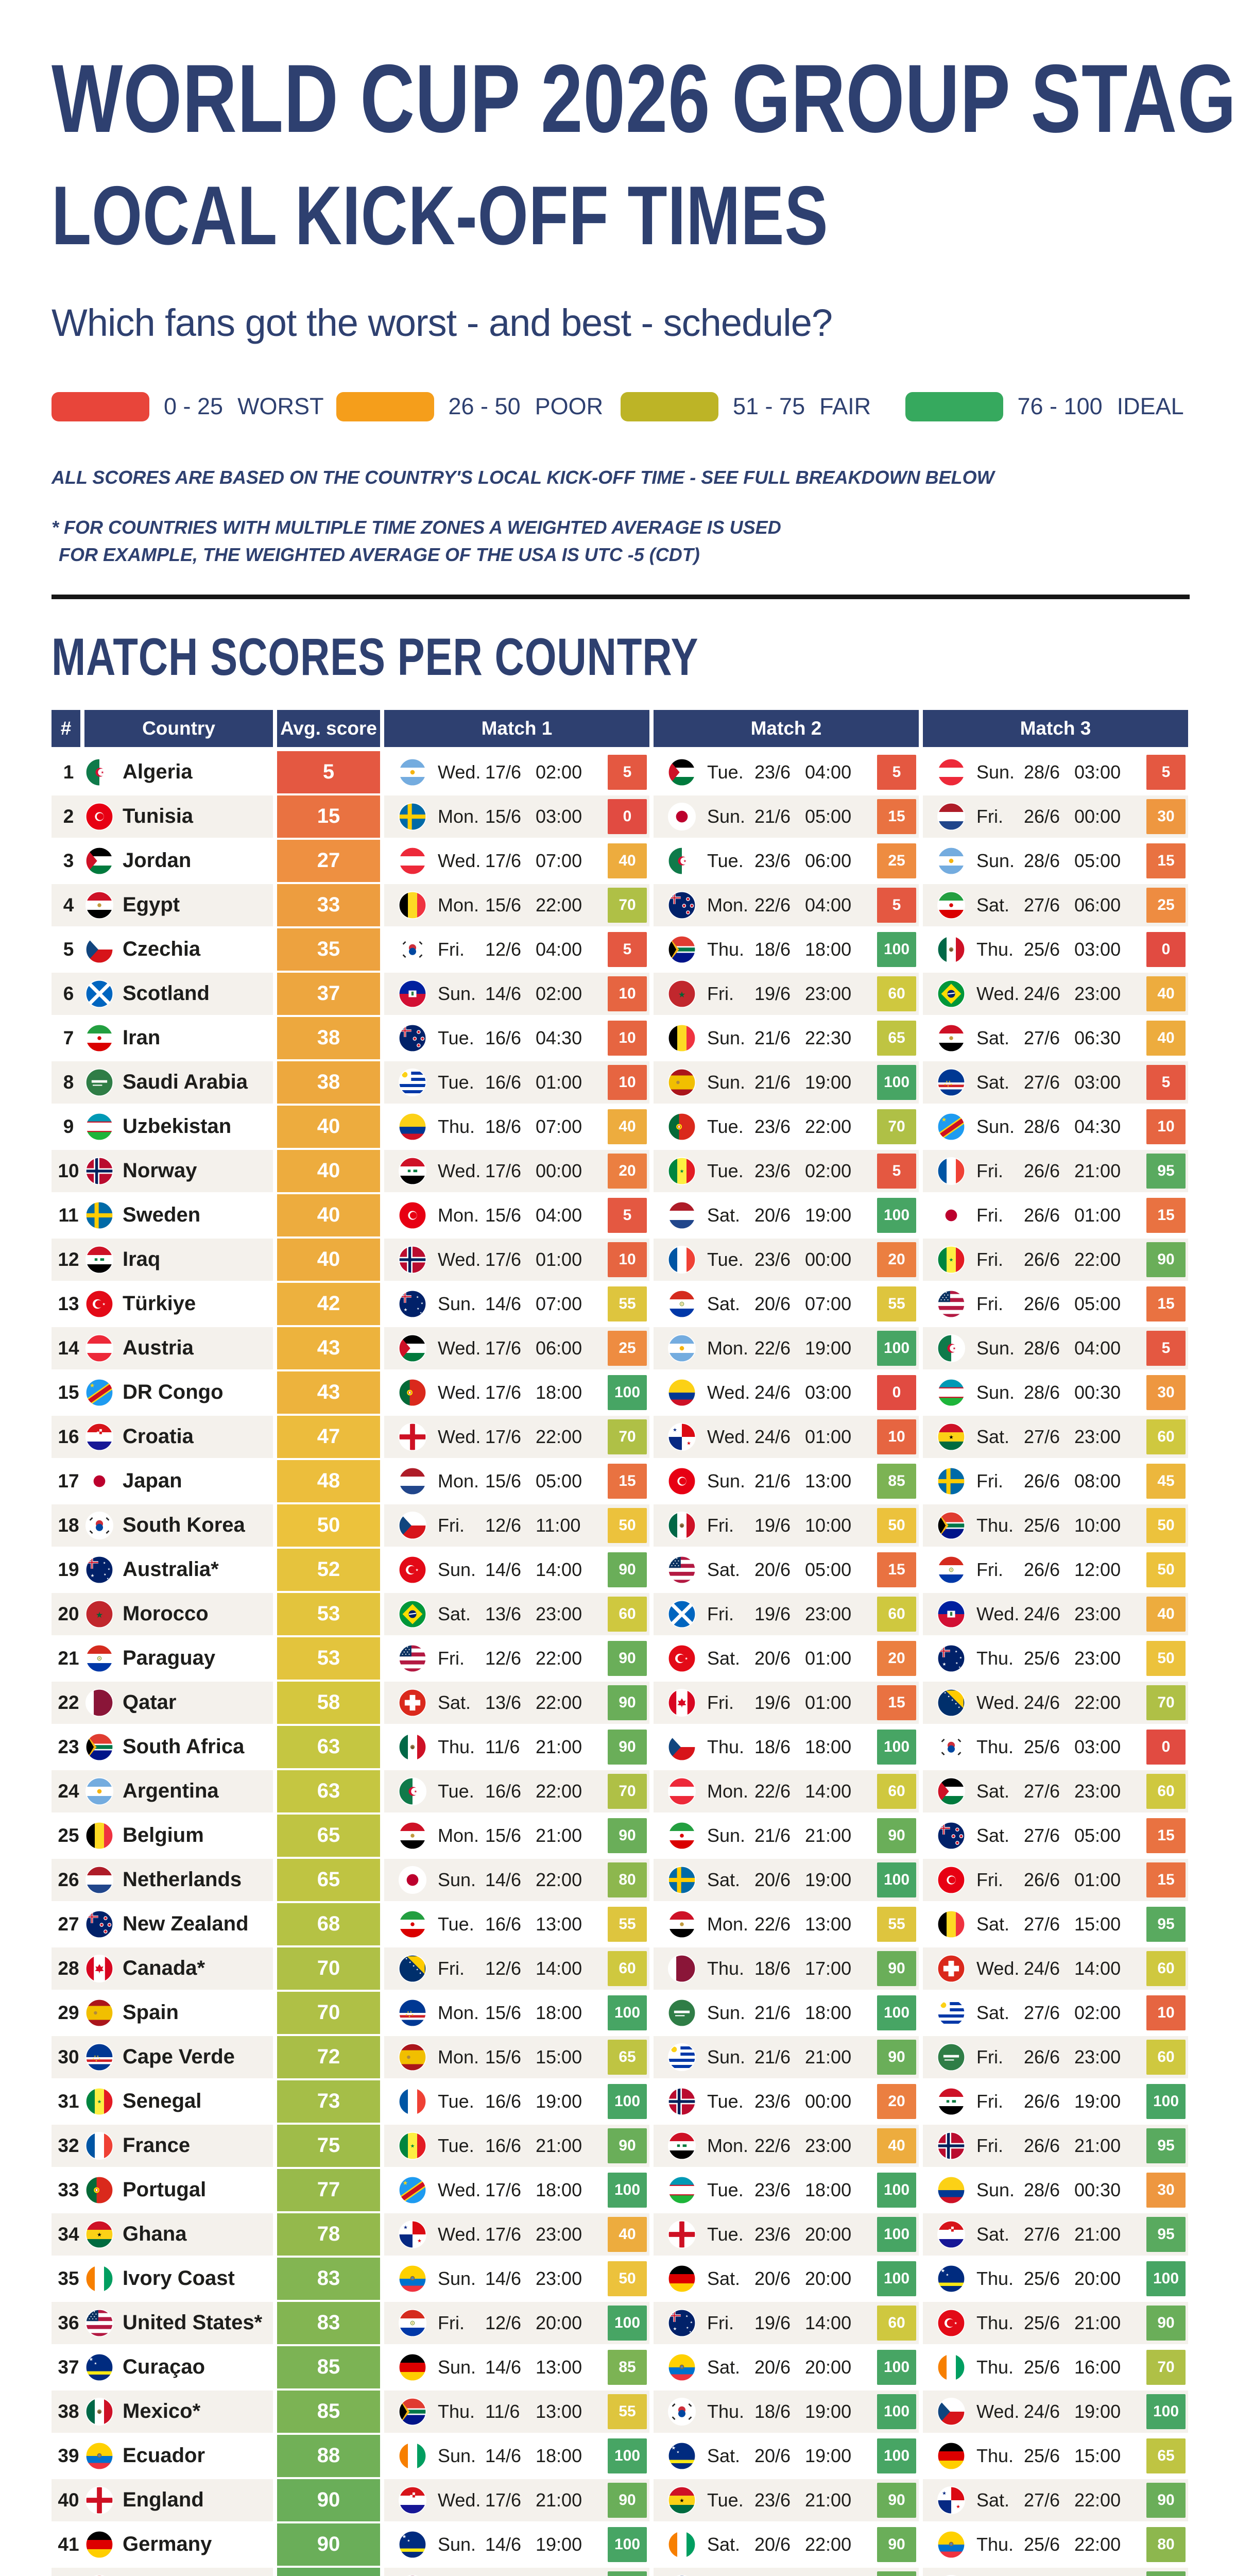 This screenshot has height=2576, width=1236. What do you see at coordinates (412, 993) in the screenshot?
I see `flag-haiti-icon` at bounding box center [412, 993].